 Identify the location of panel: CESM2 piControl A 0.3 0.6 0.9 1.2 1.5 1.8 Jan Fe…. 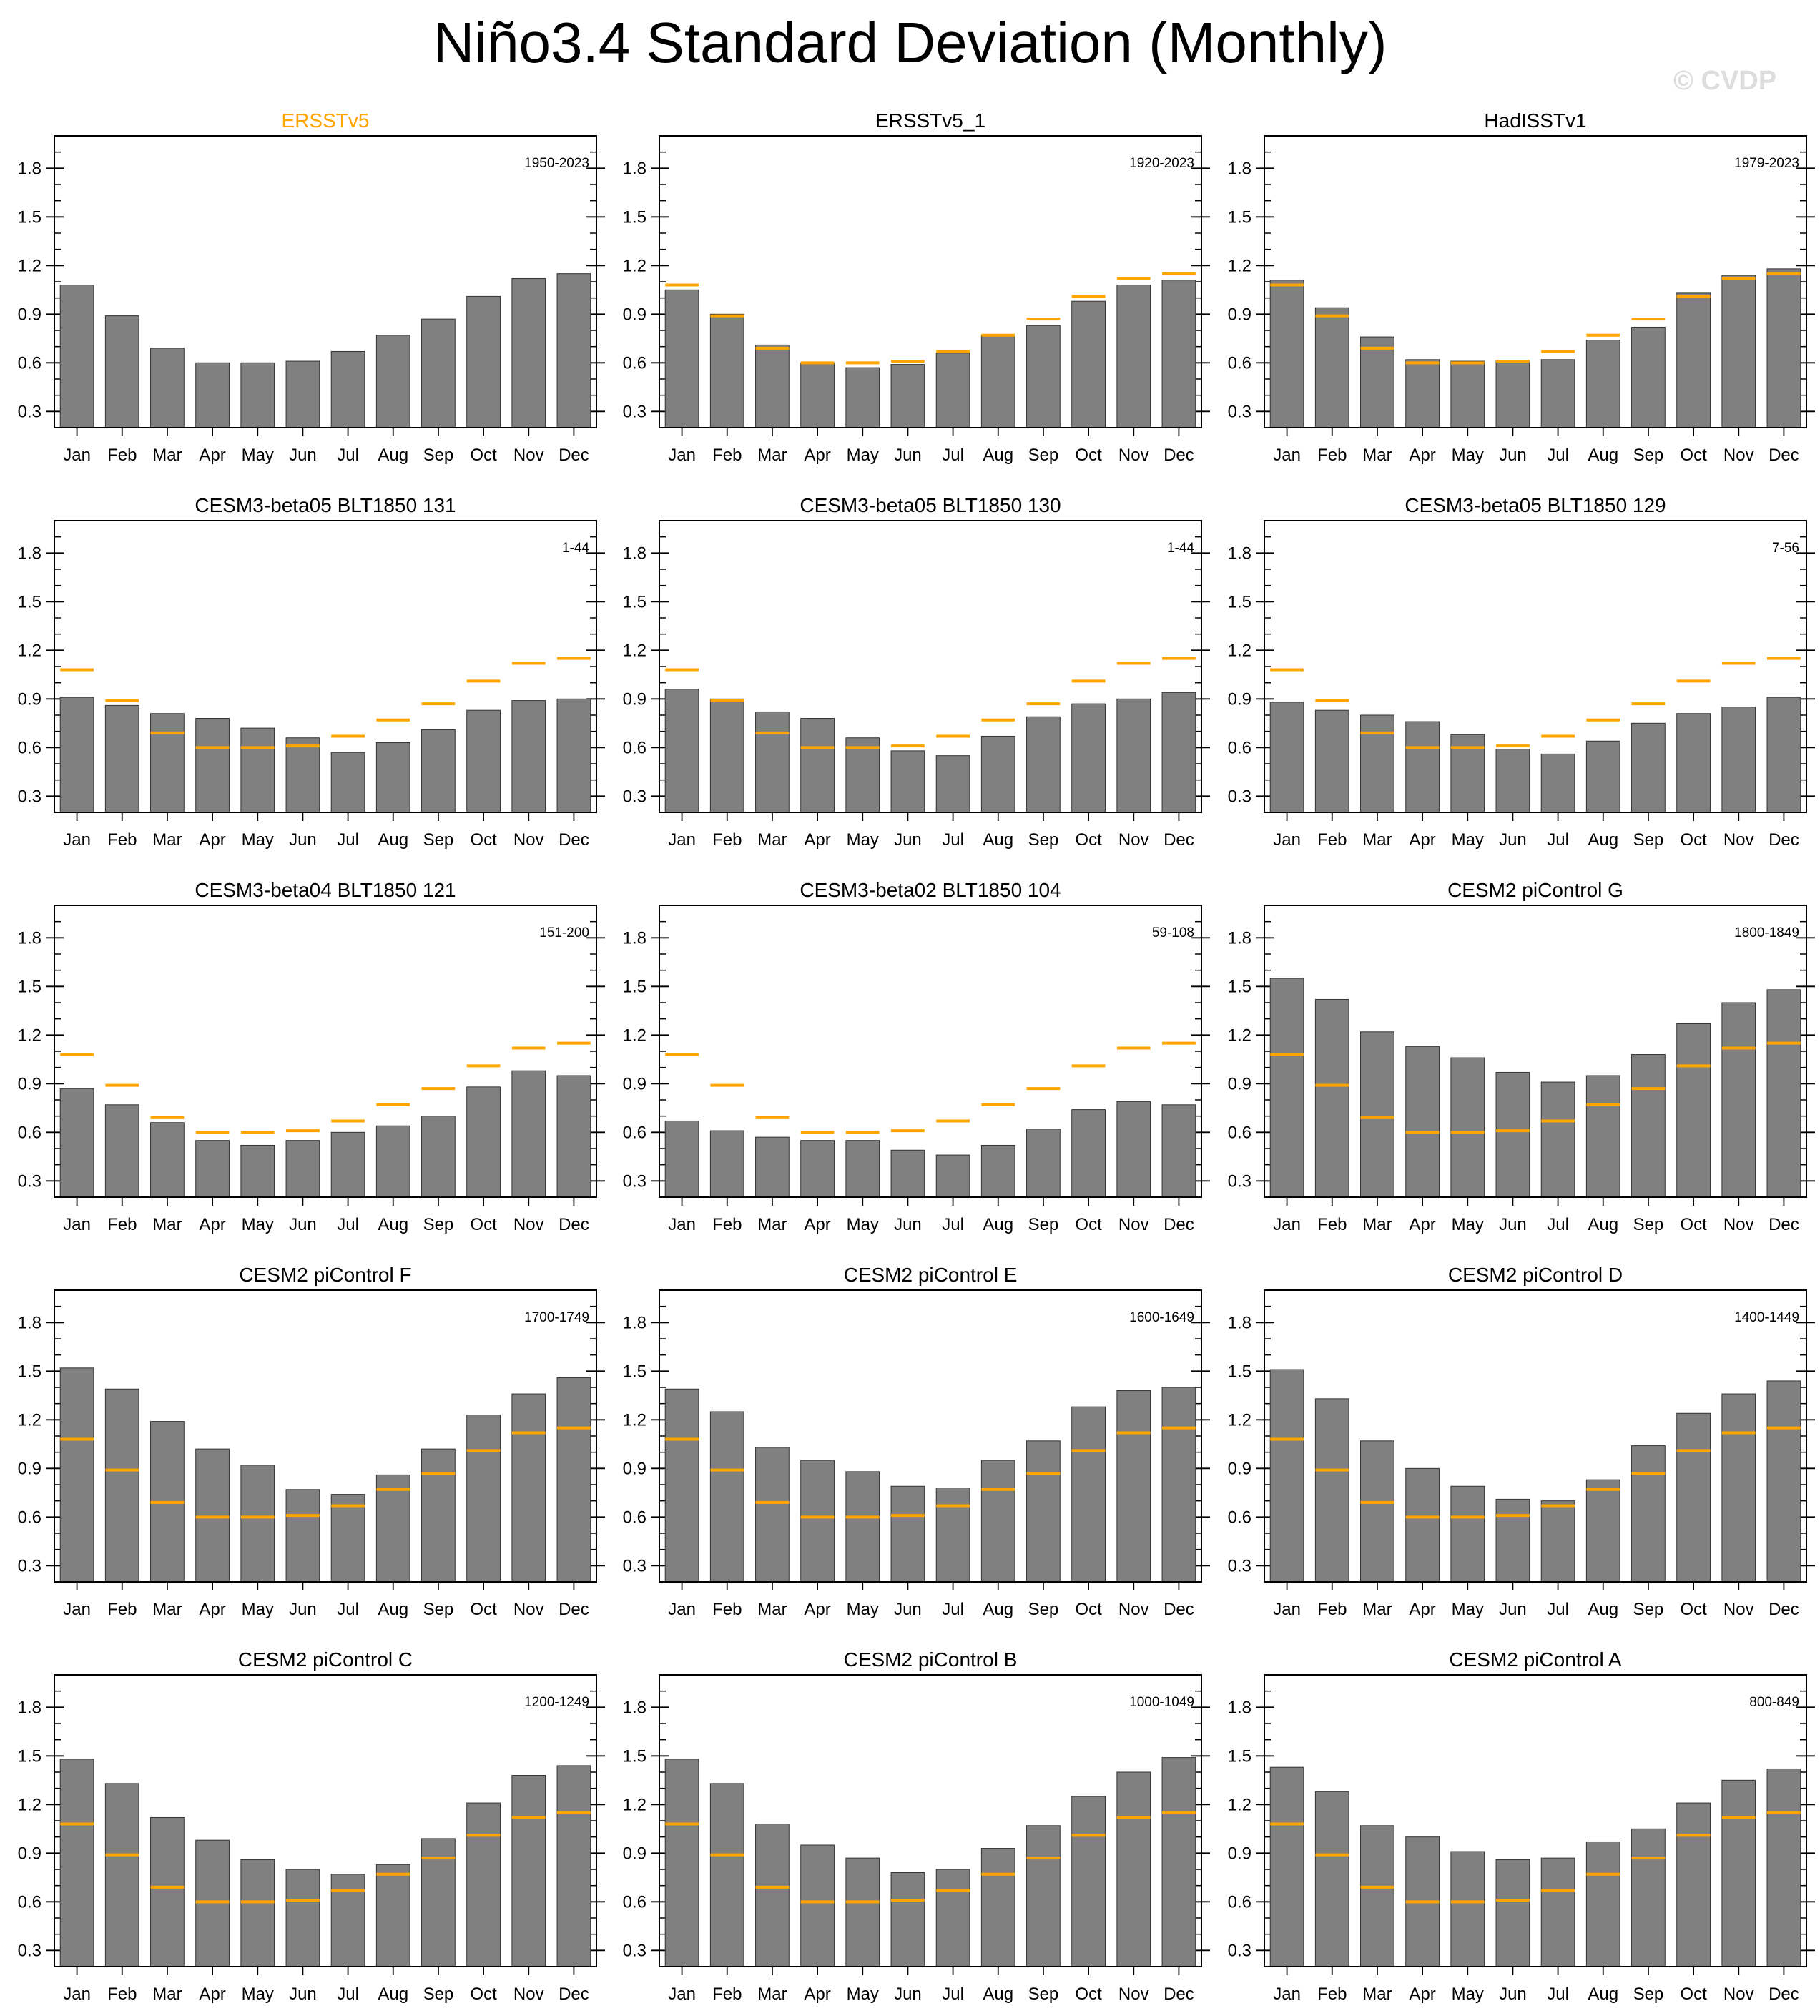
(1521, 1826).